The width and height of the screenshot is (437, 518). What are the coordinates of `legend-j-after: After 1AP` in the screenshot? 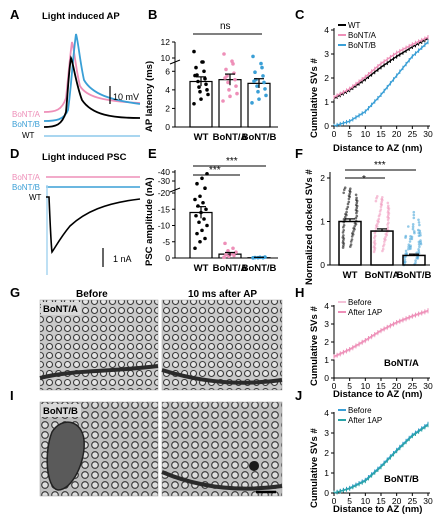 It's located at (365, 420).